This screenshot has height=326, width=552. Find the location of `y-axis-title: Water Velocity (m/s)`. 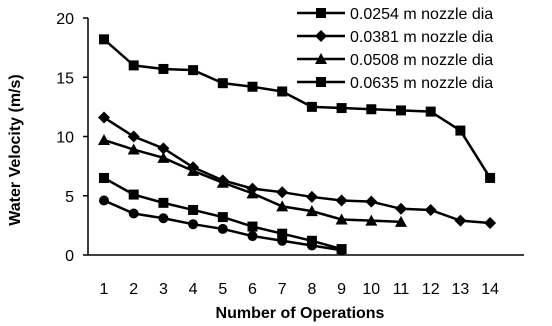

y-axis-title: Water Velocity (m/s) is located at coordinates (15, 149).